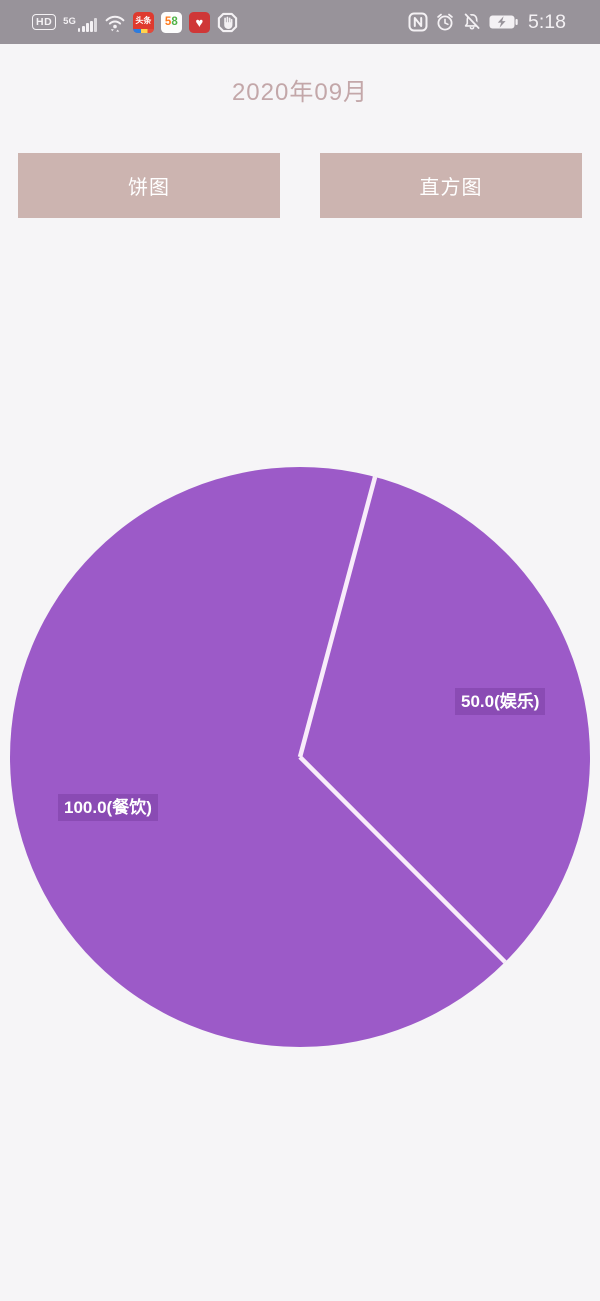 The height and width of the screenshot is (1301, 600). I want to click on heart-glyph: ♥, so click(199, 22).